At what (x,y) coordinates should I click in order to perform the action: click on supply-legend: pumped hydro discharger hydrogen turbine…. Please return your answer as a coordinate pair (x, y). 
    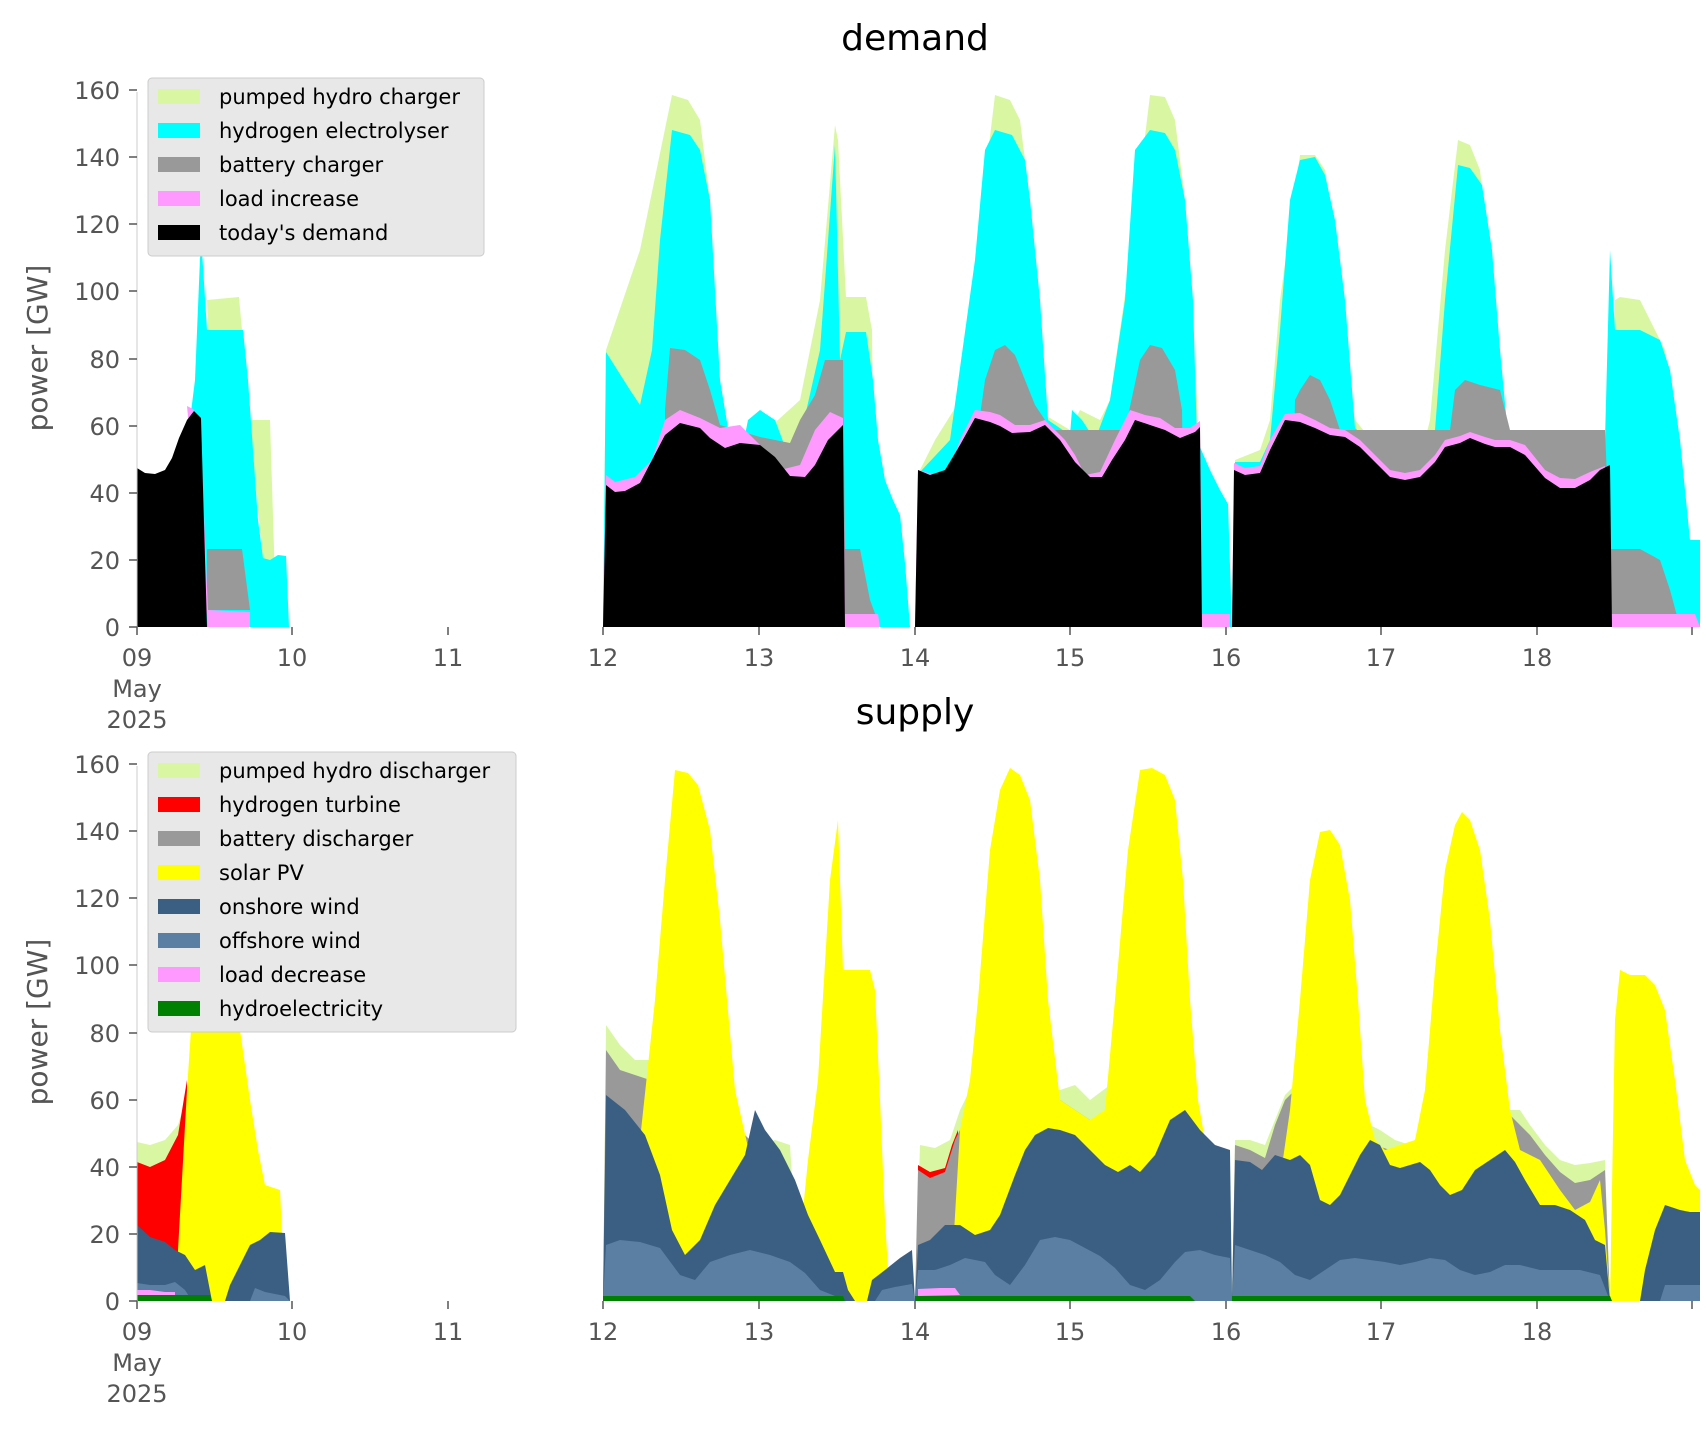
    Looking at the image, I should click on (332, 892).